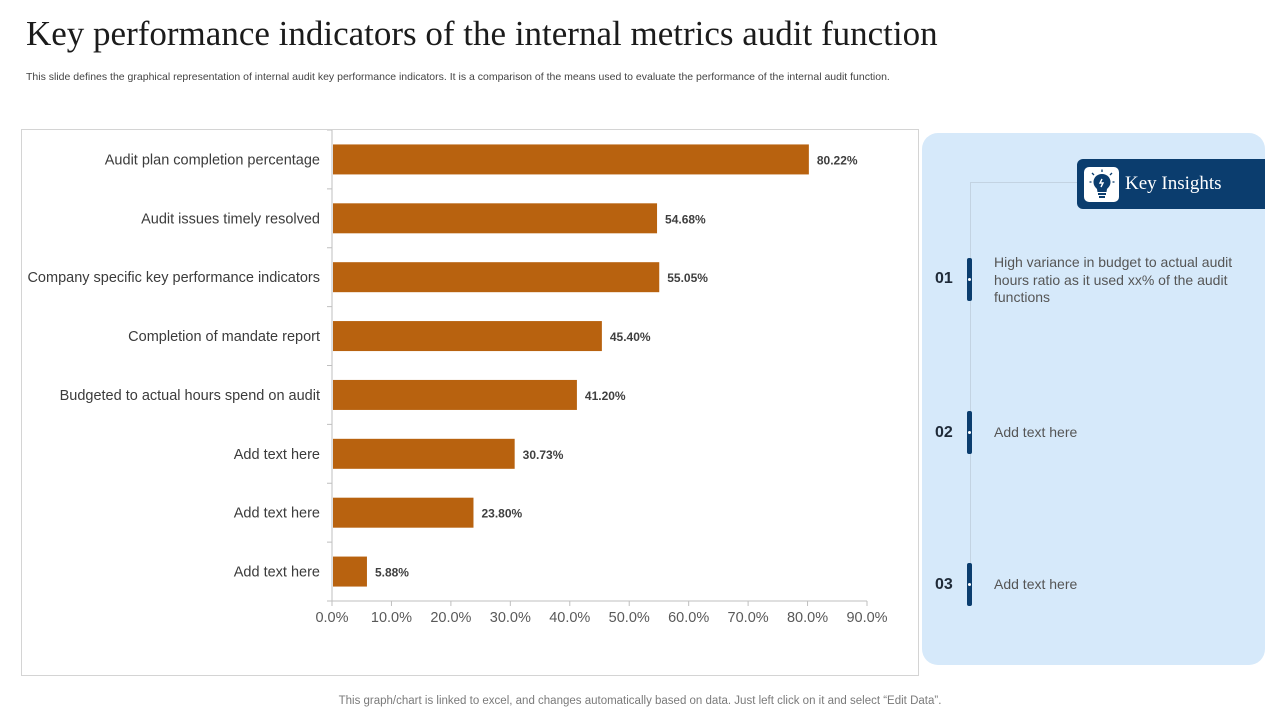  What do you see at coordinates (1025, 182) in the screenshot?
I see `insights-connector-line` at bounding box center [1025, 182].